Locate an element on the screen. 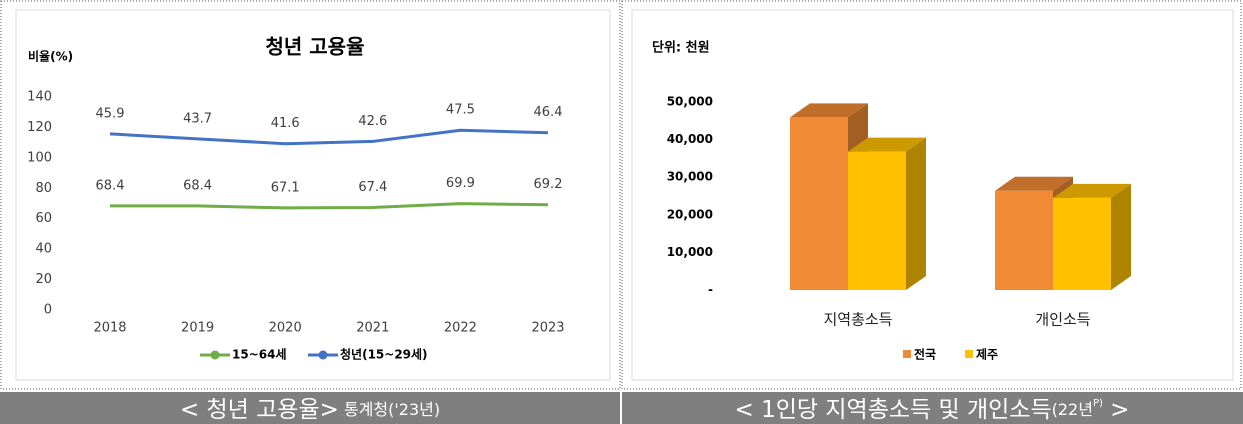  caption: < 청년 고용율> 통계청('23년) is located at coordinates (310, 410).